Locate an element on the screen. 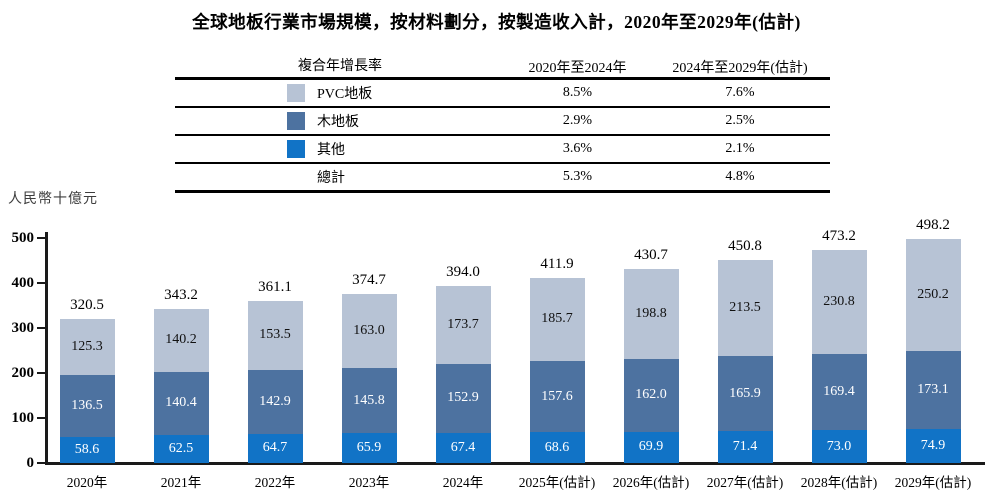 This screenshot has width=993, height=503. bar-total-label-2029: 498.2 is located at coordinates (933, 224).